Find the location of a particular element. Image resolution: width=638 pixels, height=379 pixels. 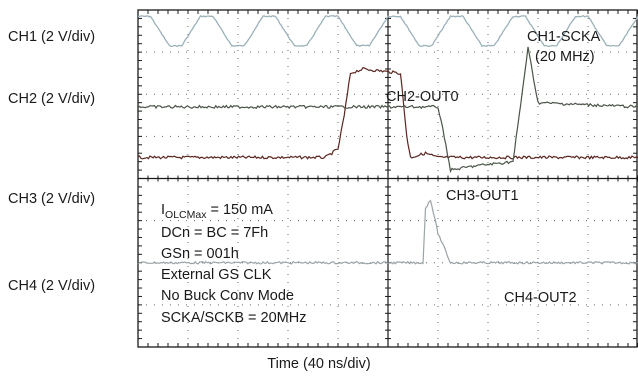

condition-current: IOLCMax = 150 mA is located at coordinates (217, 211).